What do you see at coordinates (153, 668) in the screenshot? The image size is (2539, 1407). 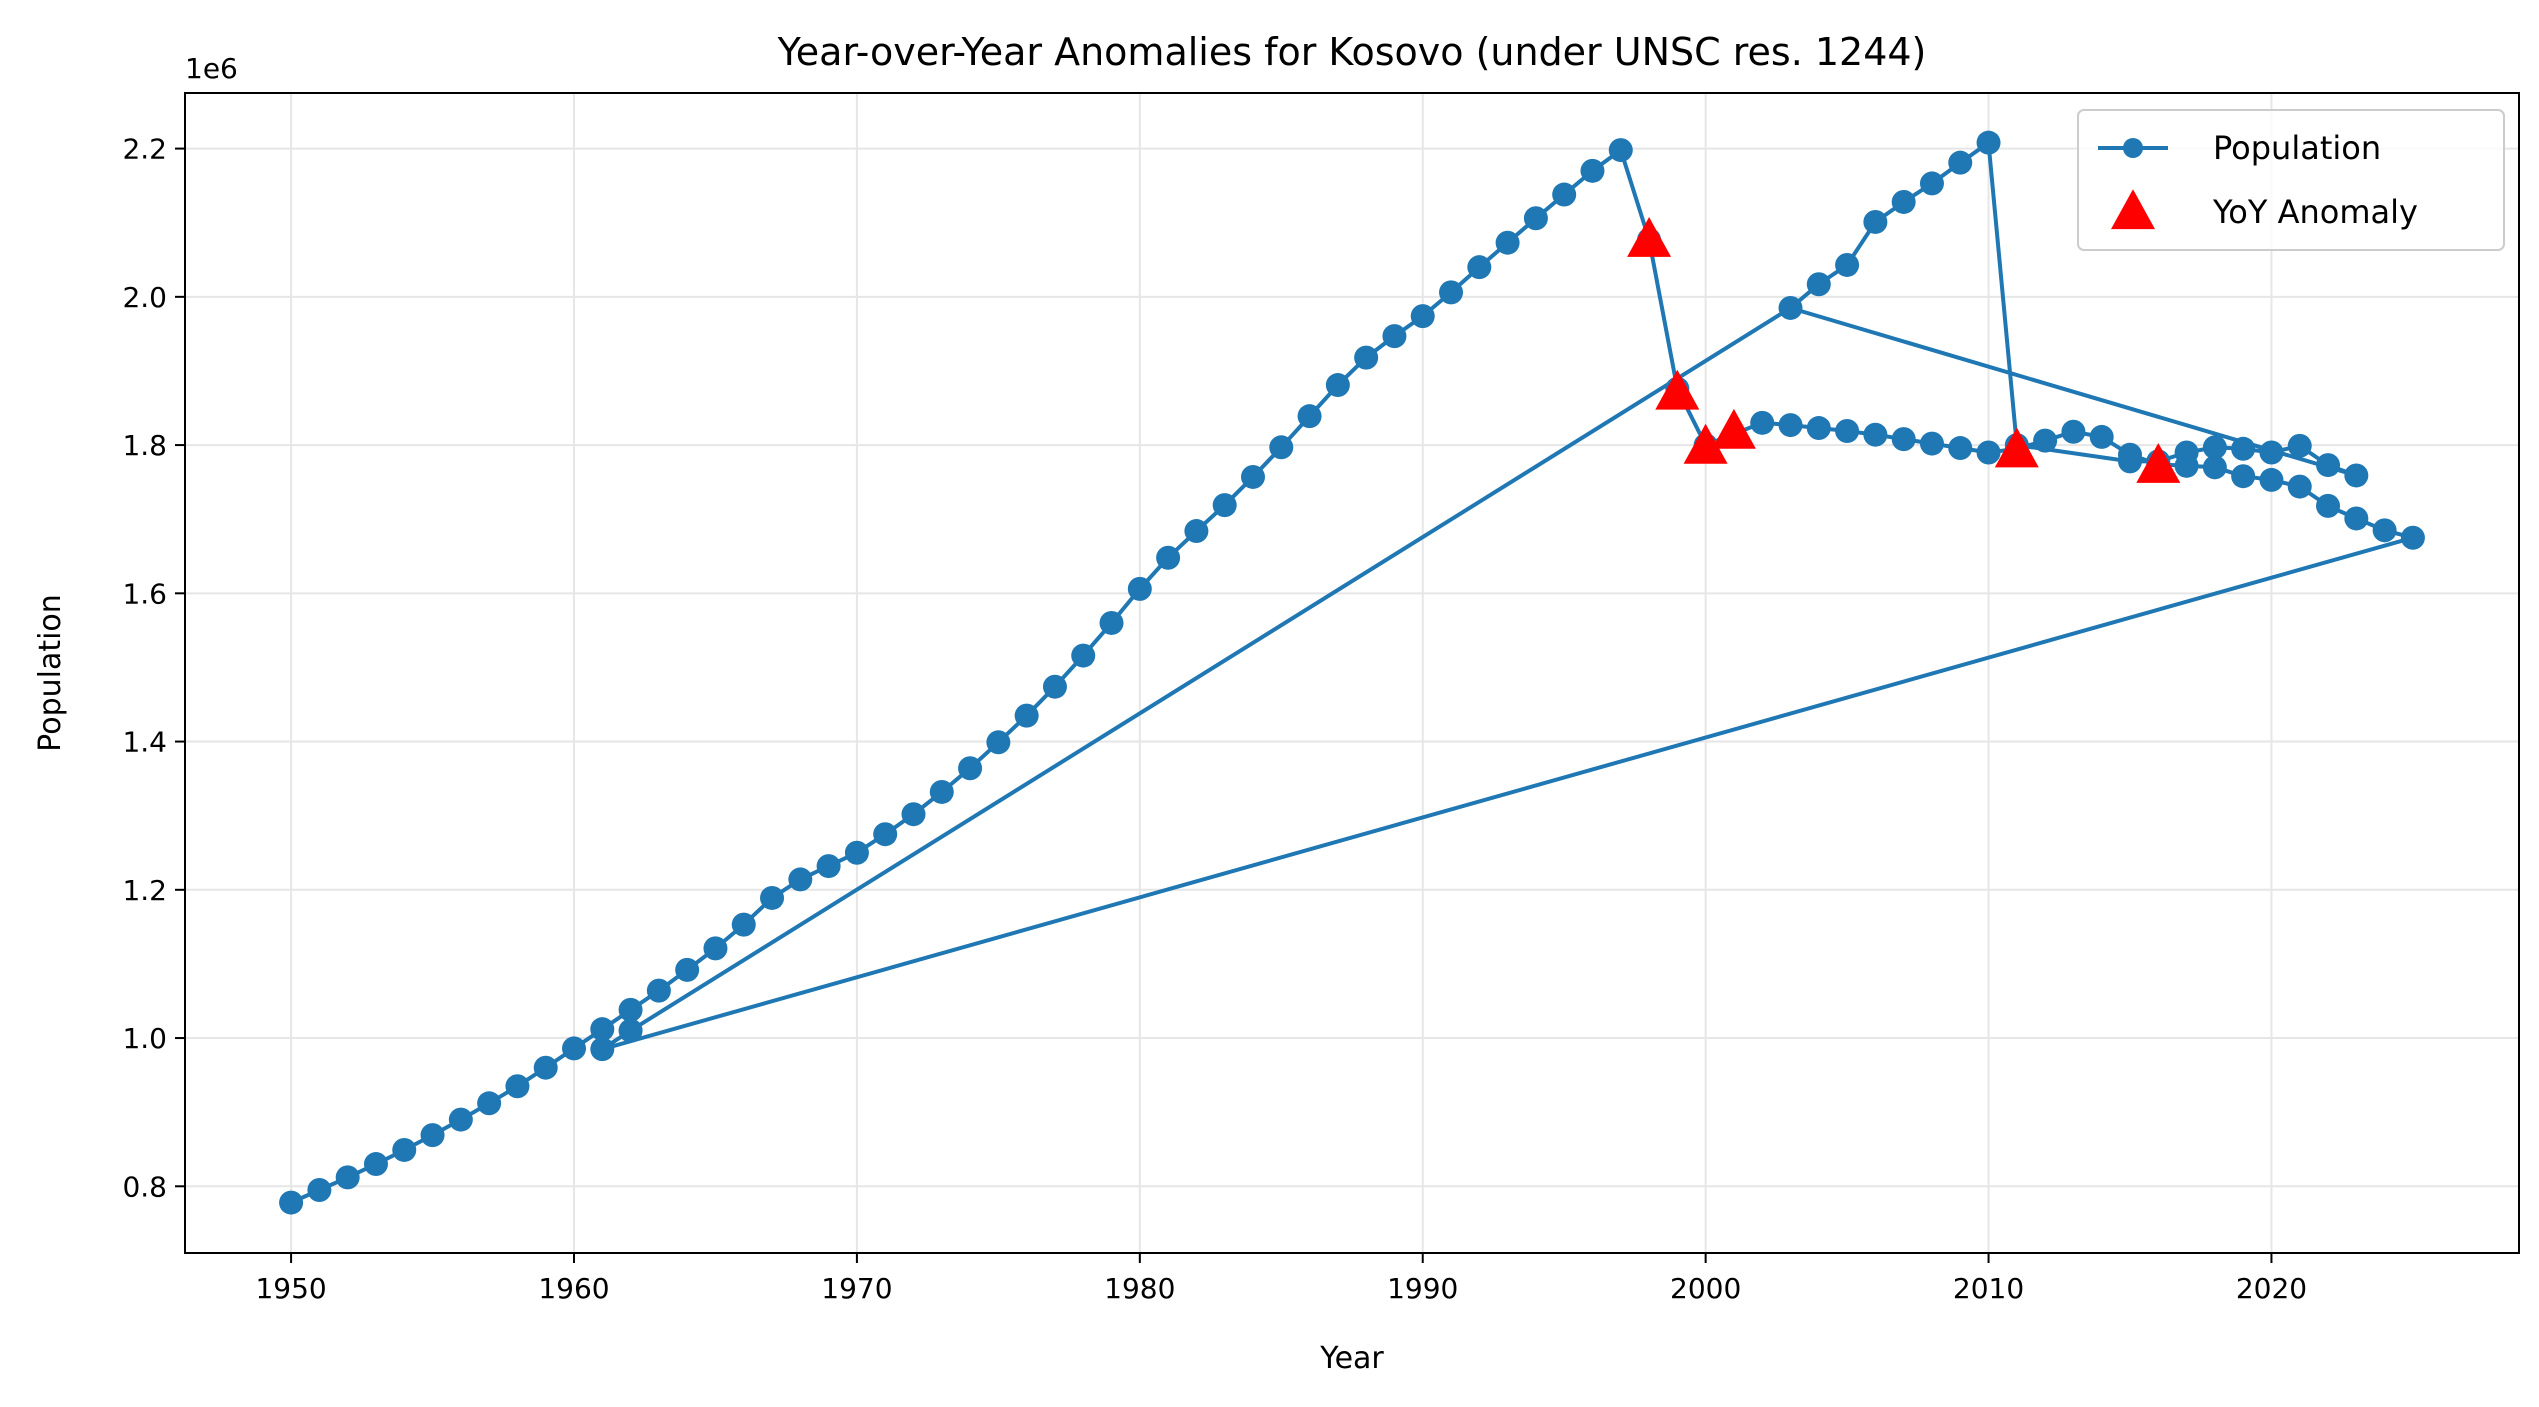 I see `y-axis: 0.8 1.0 1.2 1.4 1.6 1.8 2.0 2.2` at bounding box center [153, 668].